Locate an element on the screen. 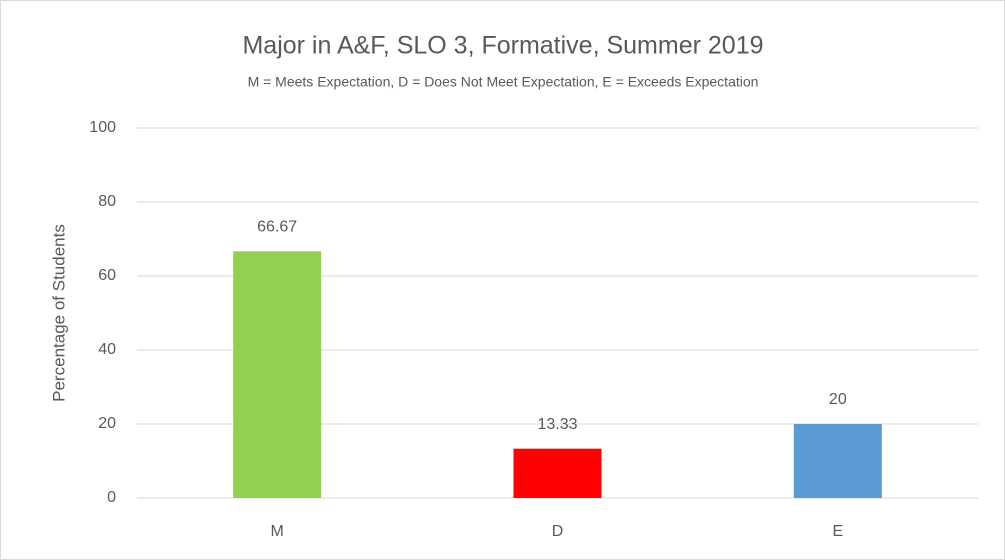  y-tick-label: 0 is located at coordinates (111, 497).